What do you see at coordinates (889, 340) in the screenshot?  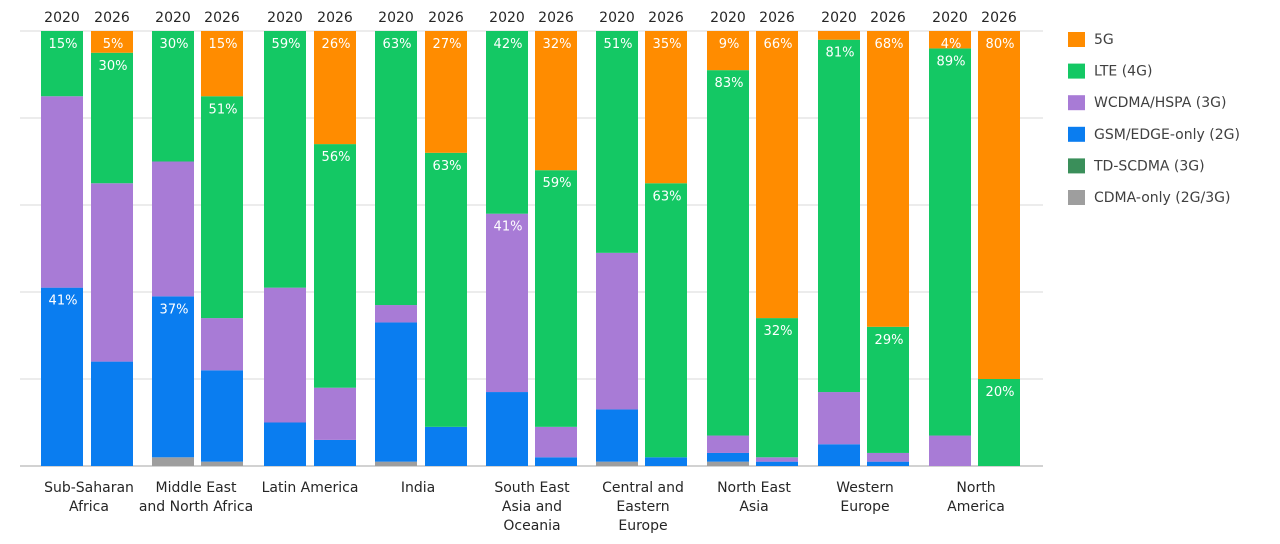 I see `data-label-lte-4g: 29%` at bounding box center [889, 340].